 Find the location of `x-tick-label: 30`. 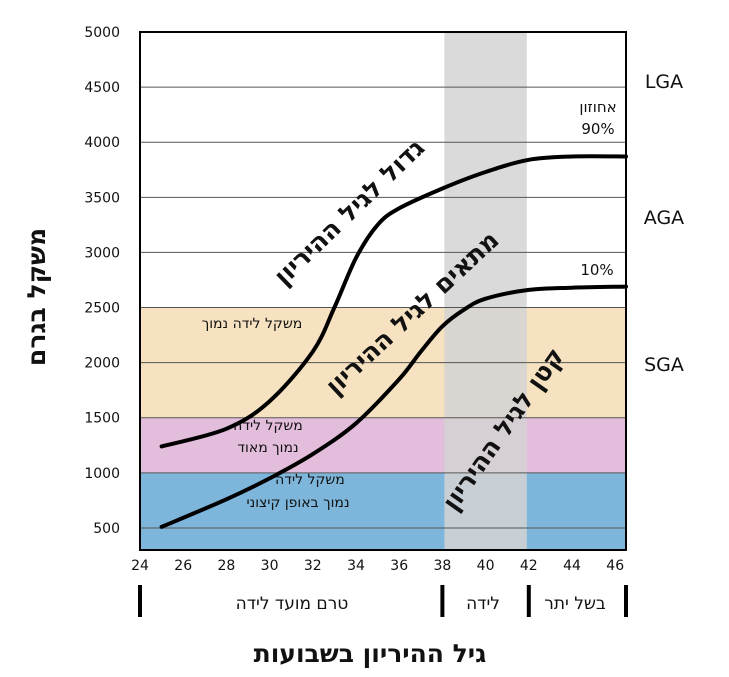

x-tick-label: 30 is located at coordinates (270, 566).